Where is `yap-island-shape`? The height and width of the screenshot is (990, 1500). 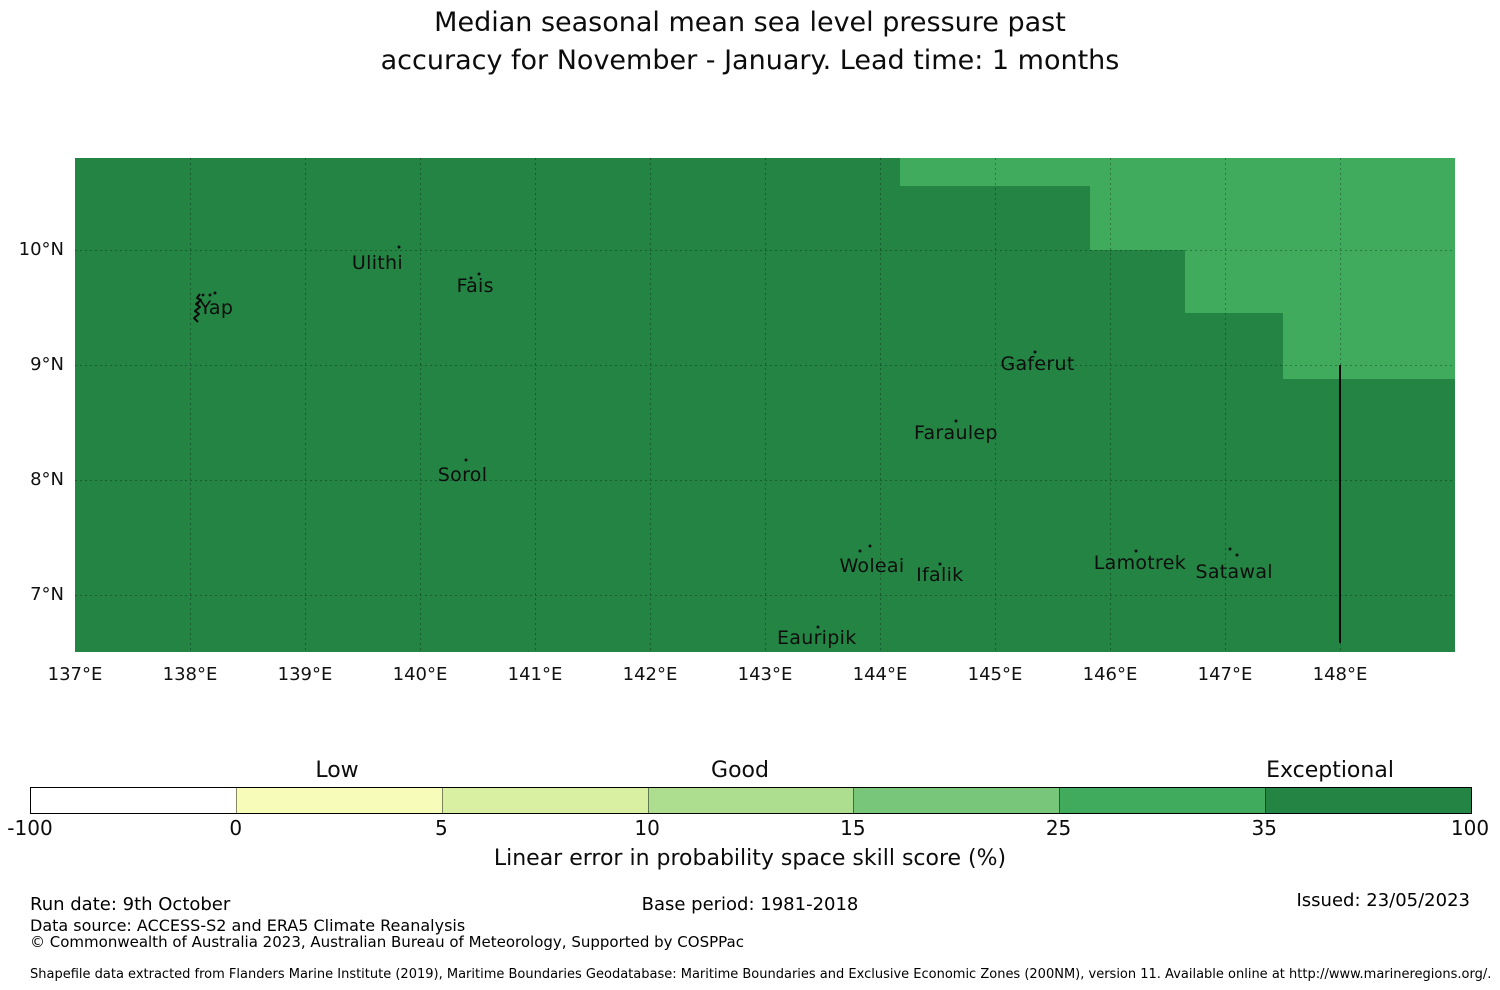 yap-island-shape is located at coordinates (202, 308).